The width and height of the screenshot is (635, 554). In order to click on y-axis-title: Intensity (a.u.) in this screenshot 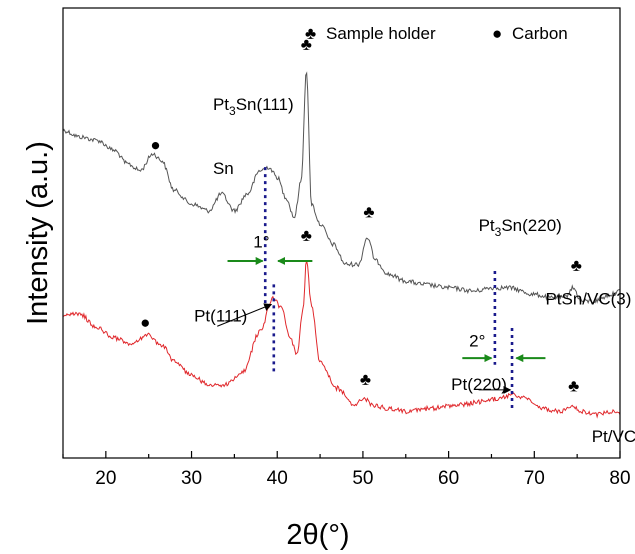, I will do `click(38, 233)`.